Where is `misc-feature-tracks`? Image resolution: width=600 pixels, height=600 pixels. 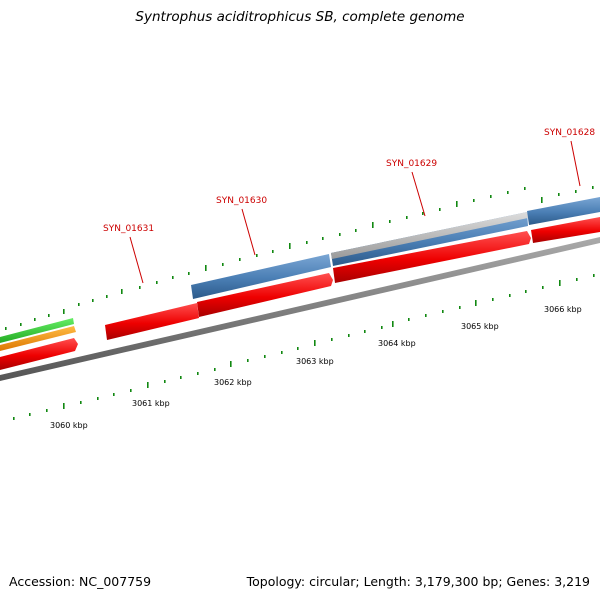 misc-feature-tracks is located at coordinates (38, 334).